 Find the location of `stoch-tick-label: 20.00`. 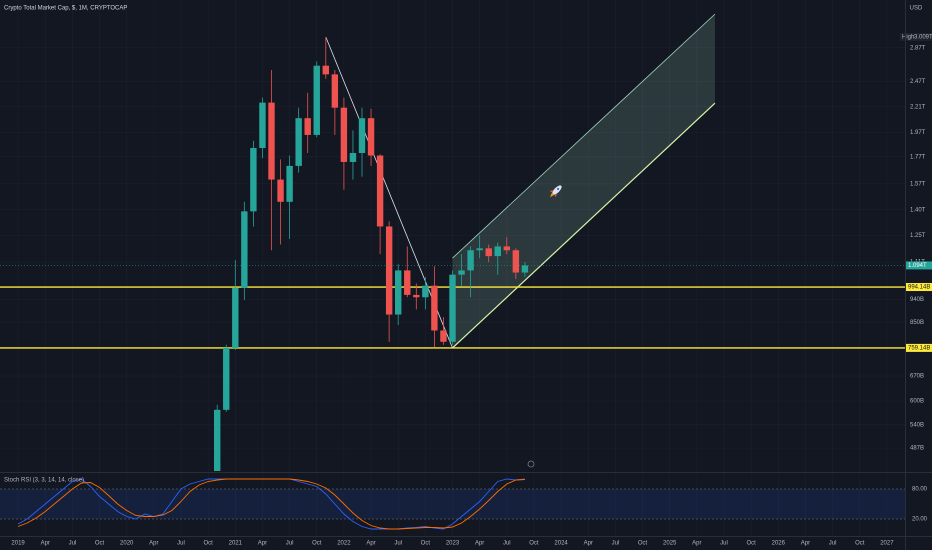

stoch-tick-label: 20.00 is located at coordinates (920, 520).